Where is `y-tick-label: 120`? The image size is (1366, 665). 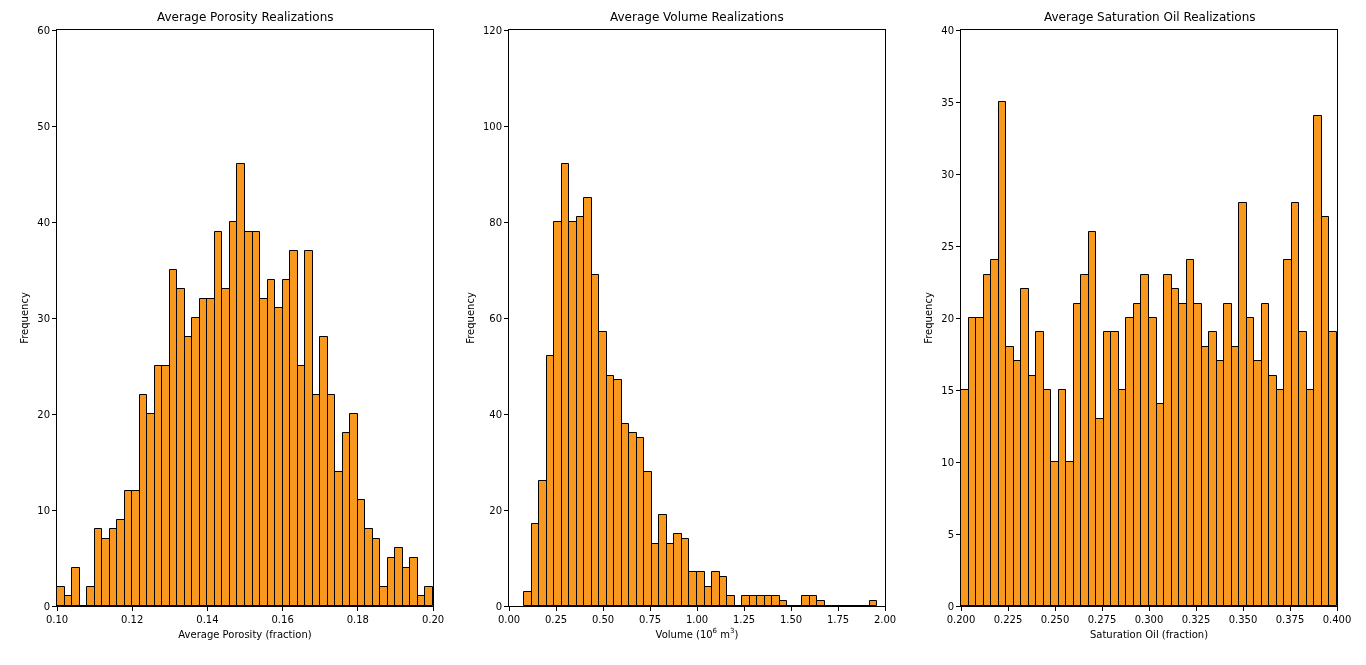
y-tick-label: 120 is located at coordinates (492, 30).